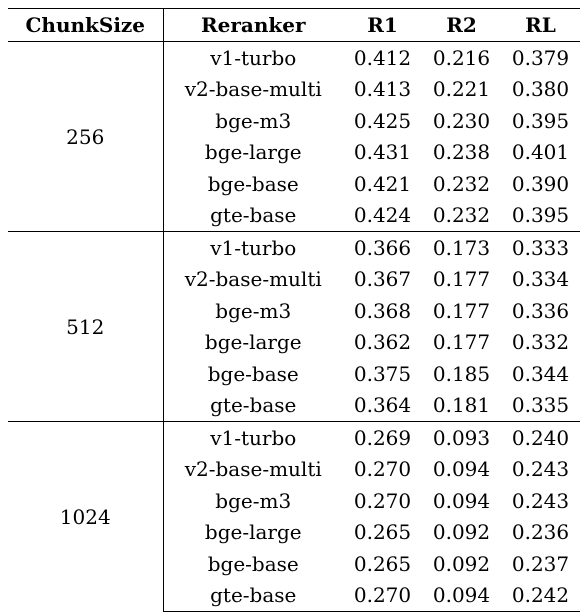 The width and height of the screenshot is (586, 616). Describe the element at coordinates (540, 563) in the screenshot. I see `rl-cell: 0.237` at that location.